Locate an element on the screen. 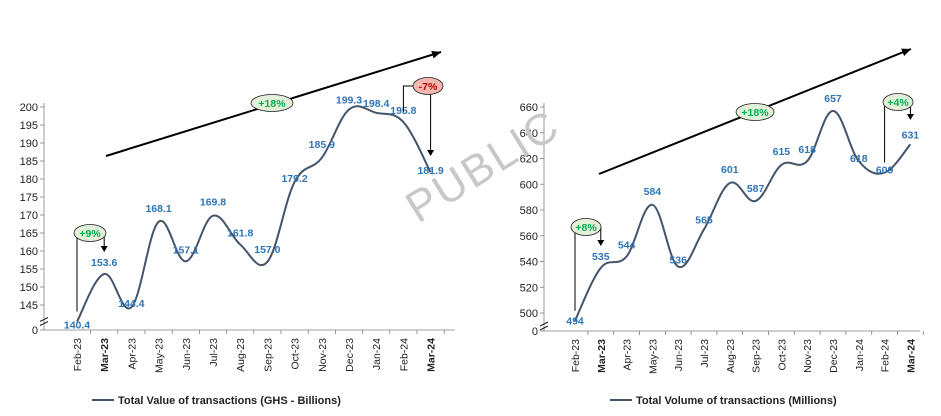 The height and width of the screenshot is (416, 941). y-tick-label: 520 is located at coordinates (529, 288).